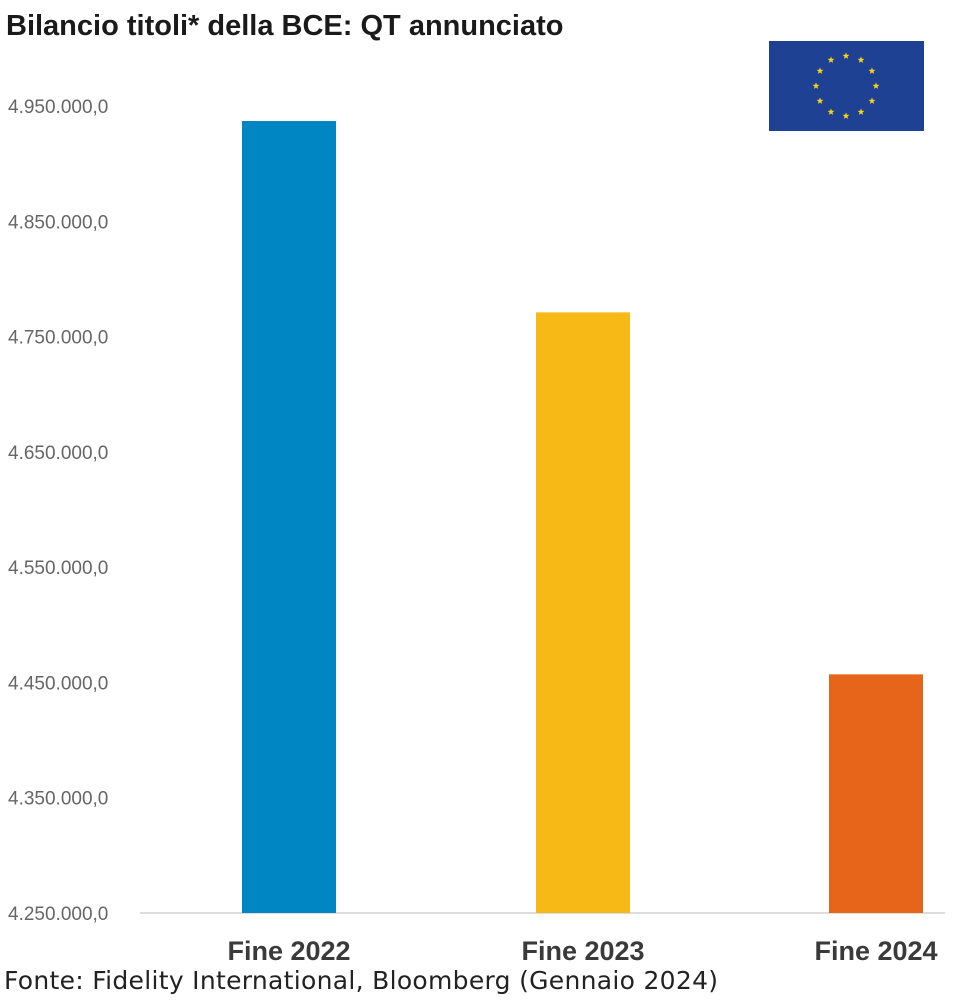 This screenshot has width=953, height=1008. What do you see at coordinates (288, 951) in the screenshot?
I see `x-tick-label: Fine 2022` at bounding box center [288, 951].